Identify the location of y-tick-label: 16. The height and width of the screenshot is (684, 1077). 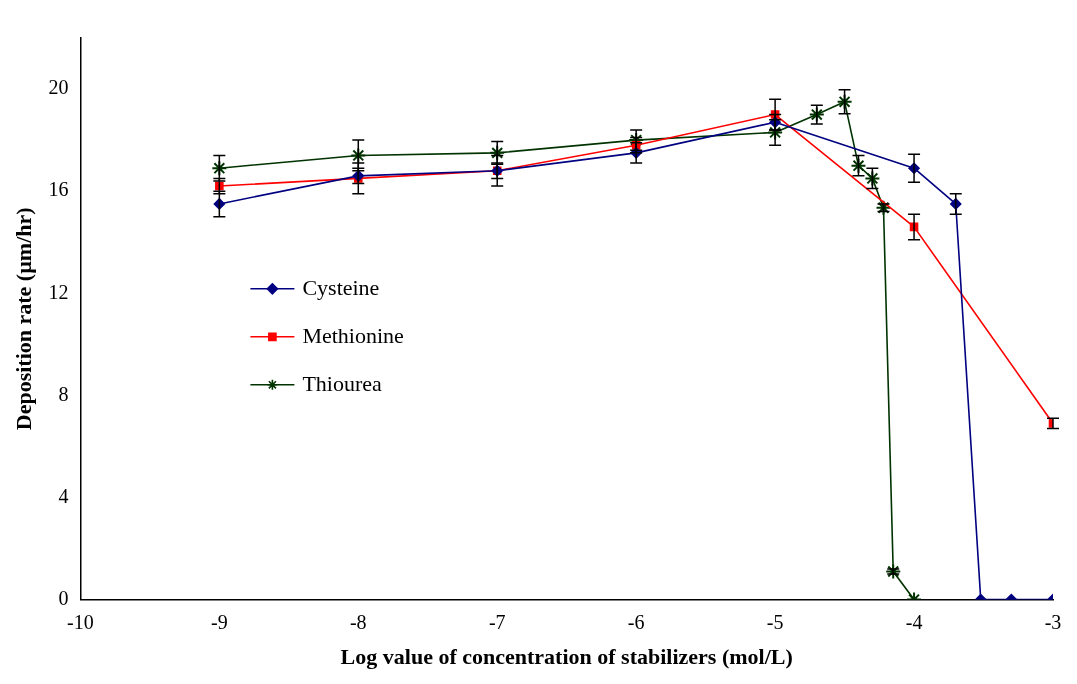
(58, 189).